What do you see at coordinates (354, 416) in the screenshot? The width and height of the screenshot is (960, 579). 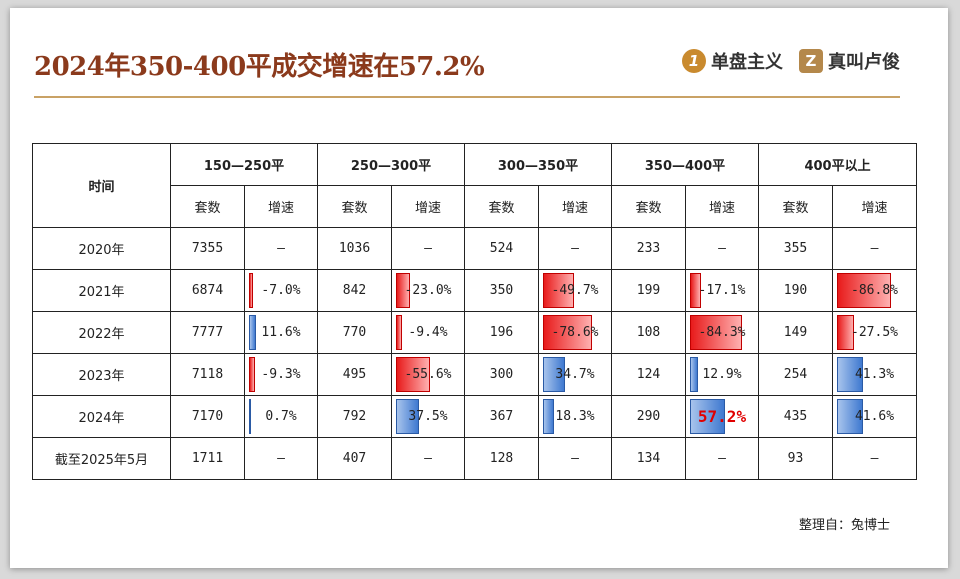 I see `count-cell: 792` at bounding box center [354, 416].